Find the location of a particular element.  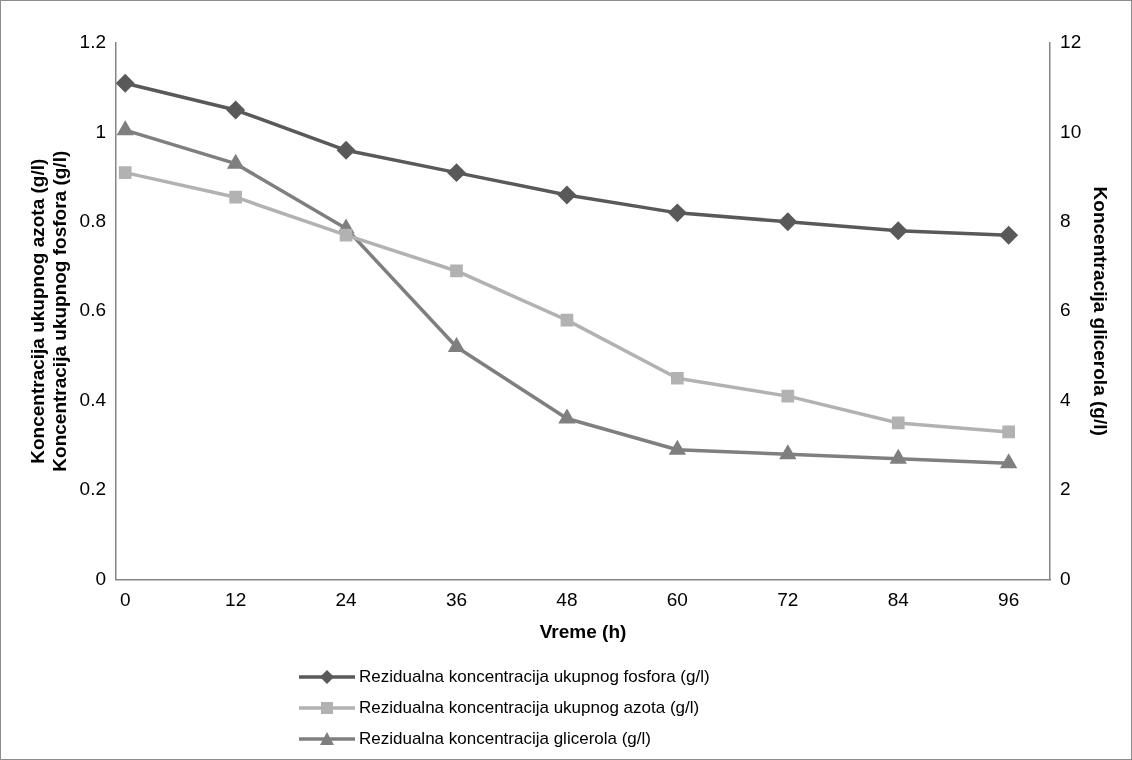

y-tick-label: 0.4 is located at coordinates (93, 399).